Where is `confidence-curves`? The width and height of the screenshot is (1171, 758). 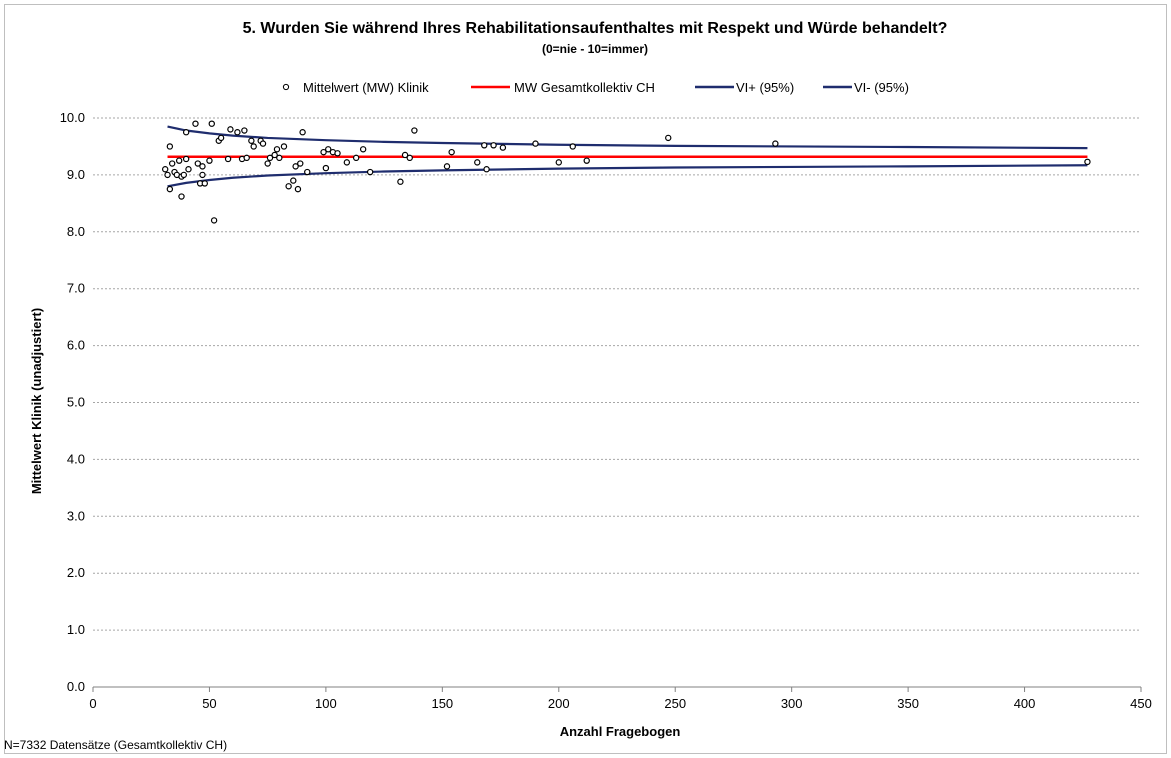
confidence-curves is located at coordinates (627, 156).